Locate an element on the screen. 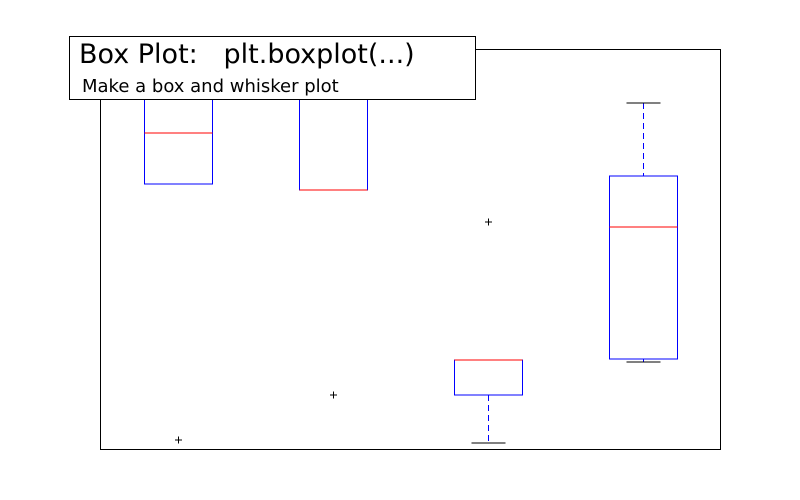 The height and width of the screenshot is (500, 800). chart-title: Box Plot: plt.boxplot(...) is located at coordinates (247, 54).